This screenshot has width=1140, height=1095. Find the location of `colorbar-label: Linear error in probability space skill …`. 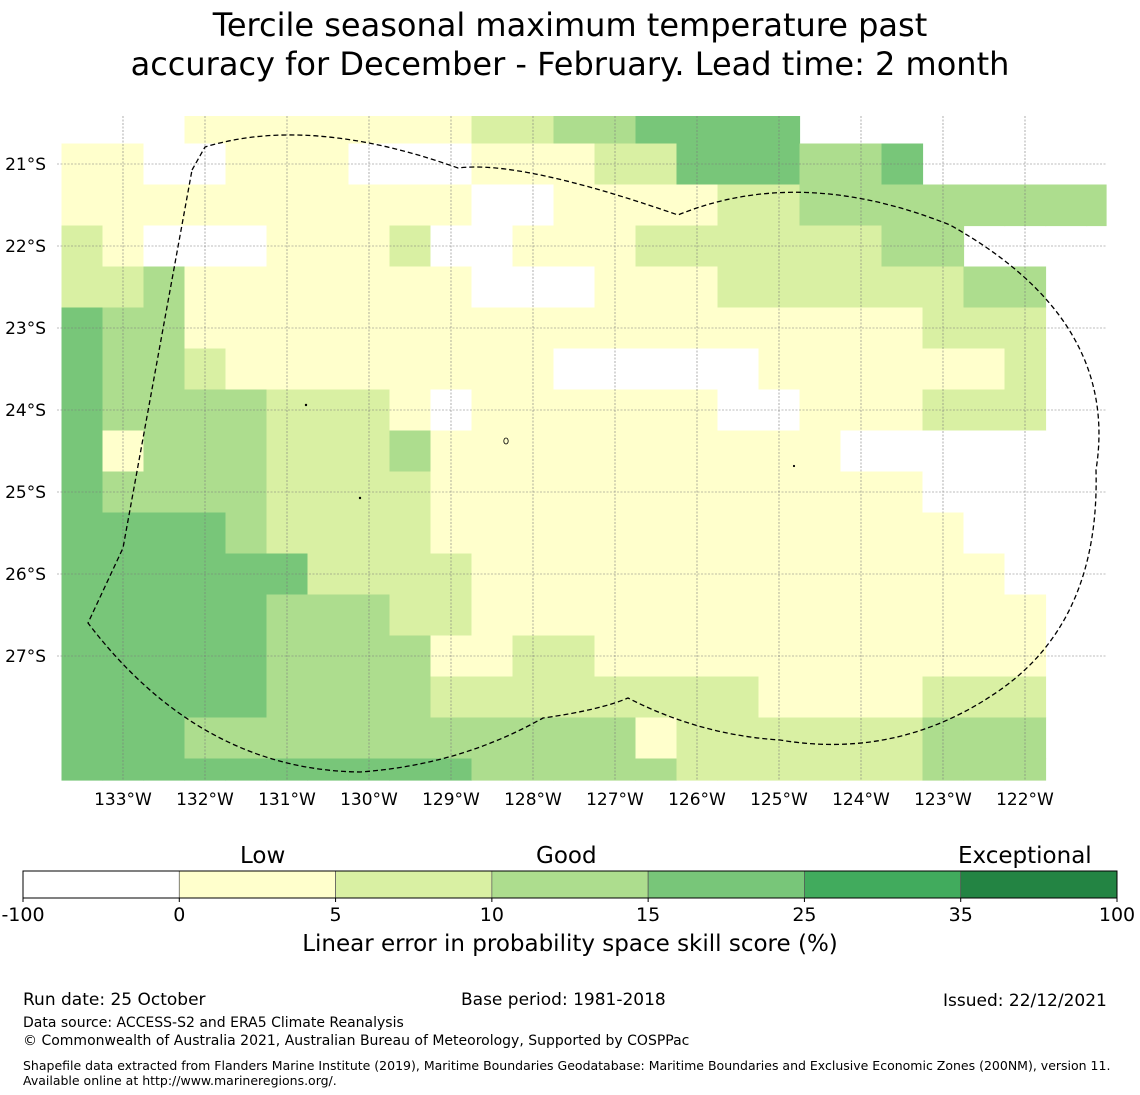

colorbar-label: Linear error in probability space skill … is located at coordinates (570, 944).